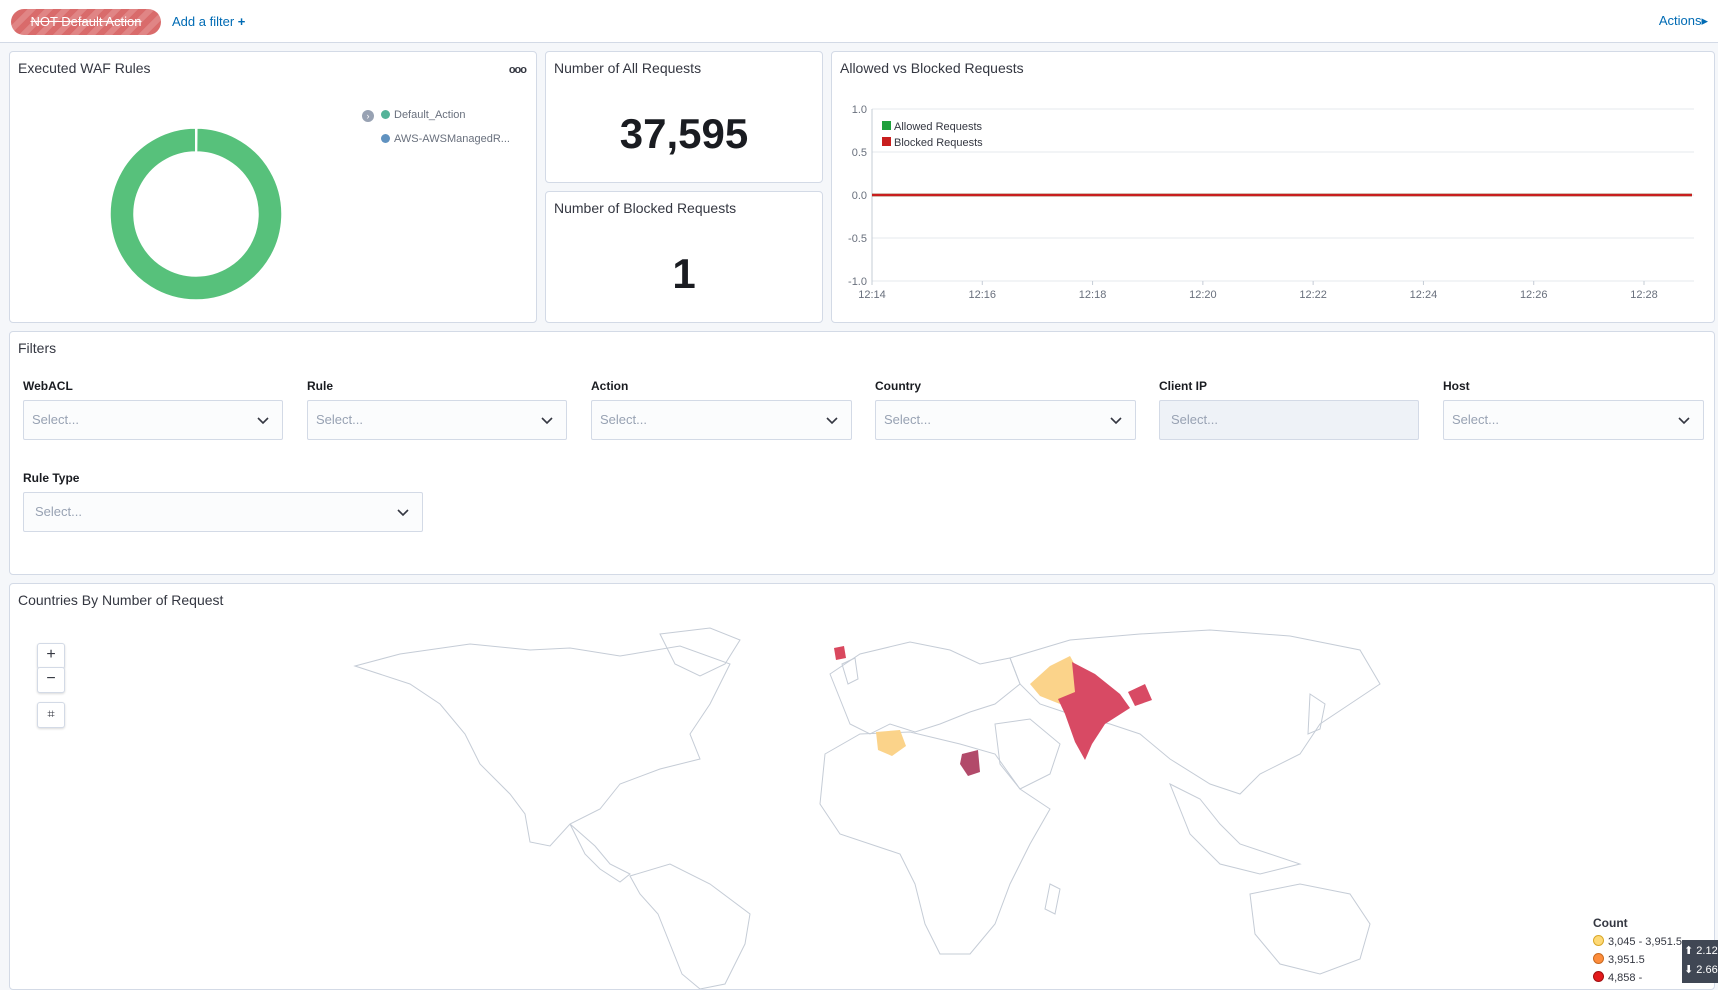 The image size is (1718, 990). Describe the element at coordinates (1610, 923) in the screenshot. I see `legend-title: Count` at that location.